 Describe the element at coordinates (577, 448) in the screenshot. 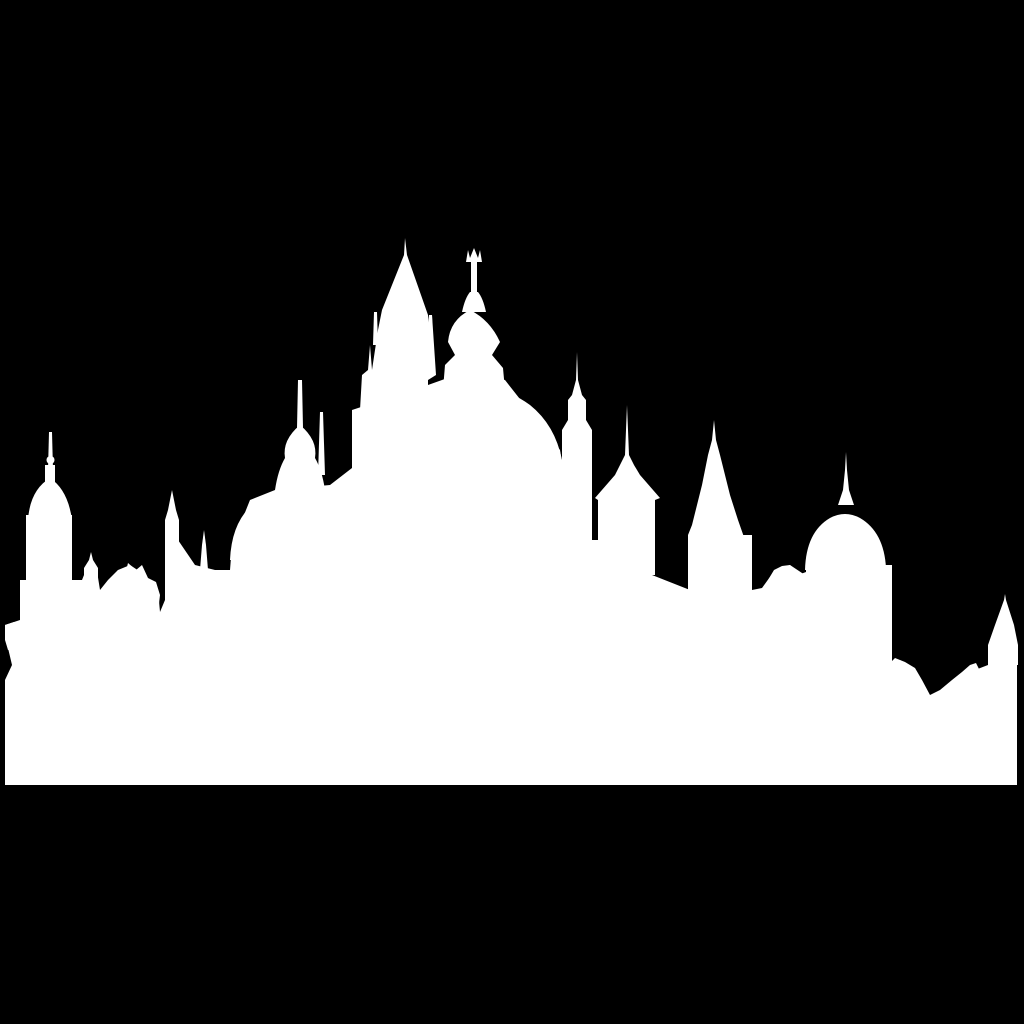

I see `right-slender-tower` at that location.